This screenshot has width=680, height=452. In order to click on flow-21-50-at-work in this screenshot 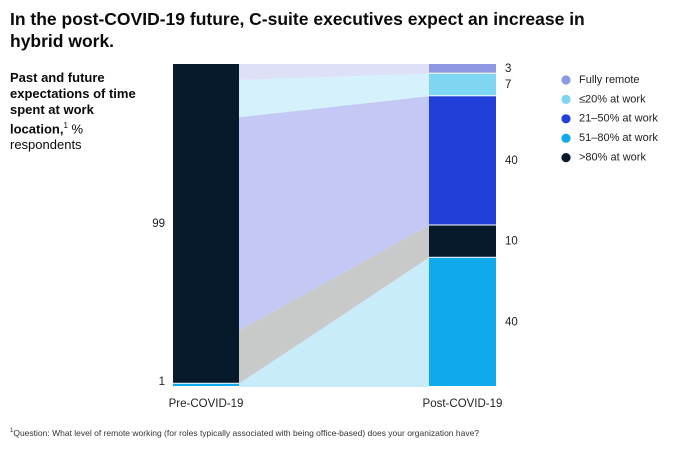, I will do `click(334, 213)`.